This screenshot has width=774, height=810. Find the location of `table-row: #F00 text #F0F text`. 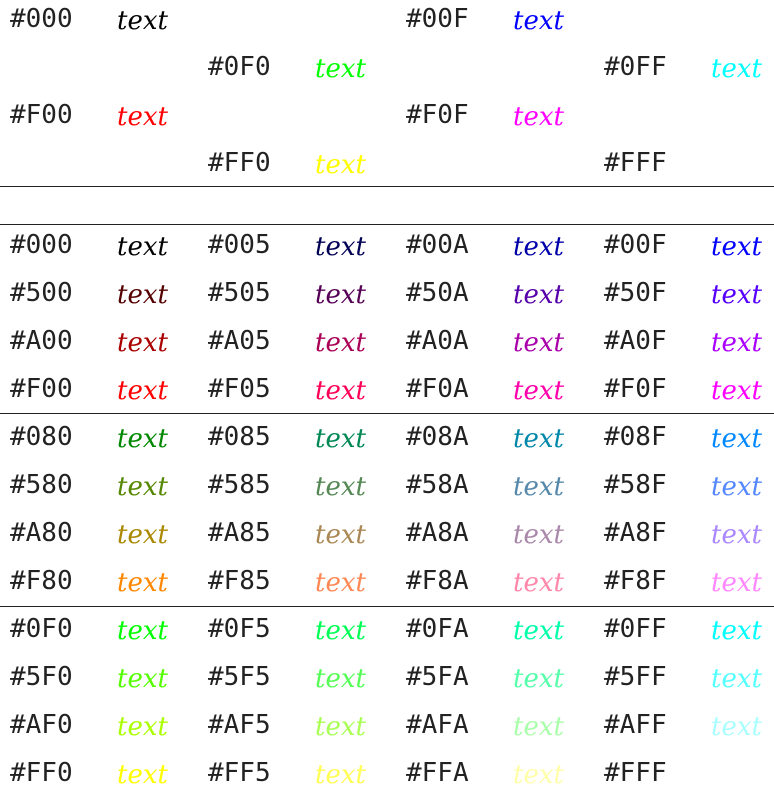

table-row: #F00 text #F0F text is located at coordinates (387, 120).